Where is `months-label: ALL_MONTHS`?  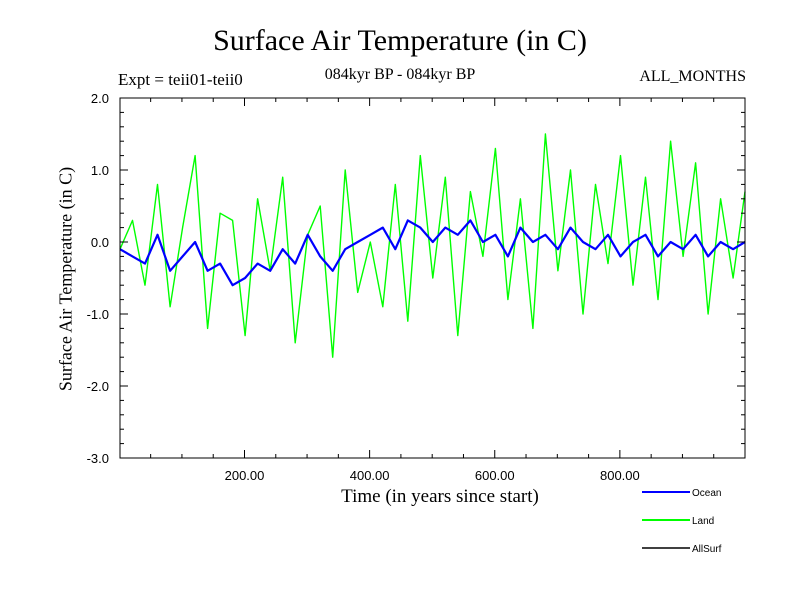
months-label: ALL_MONTHS is located at coordinates (692, 76).